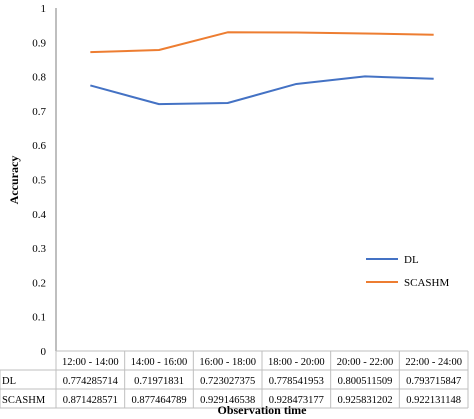 Image resolution: width=474 pixels, height=419 pixels. I want to click on y-tick-label: 0.3, so click(39, 249).